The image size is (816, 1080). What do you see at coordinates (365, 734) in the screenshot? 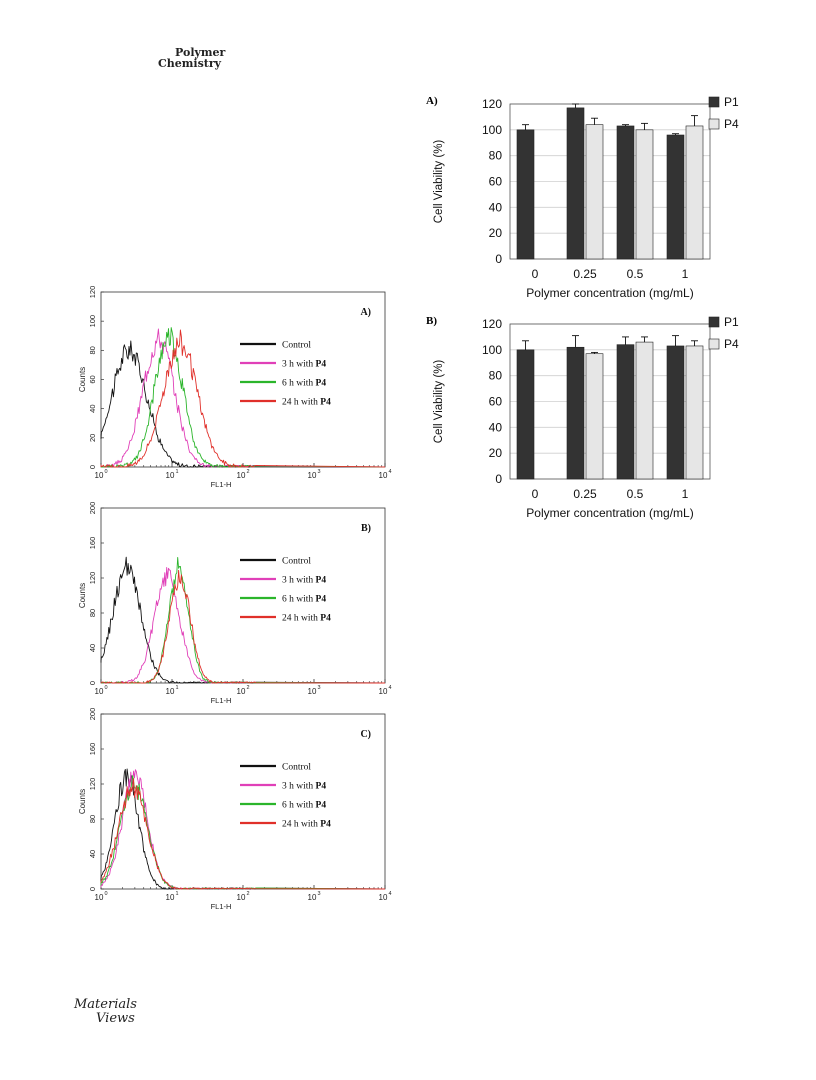
I see `panel-label: C)` at bounding box center [365, 734].